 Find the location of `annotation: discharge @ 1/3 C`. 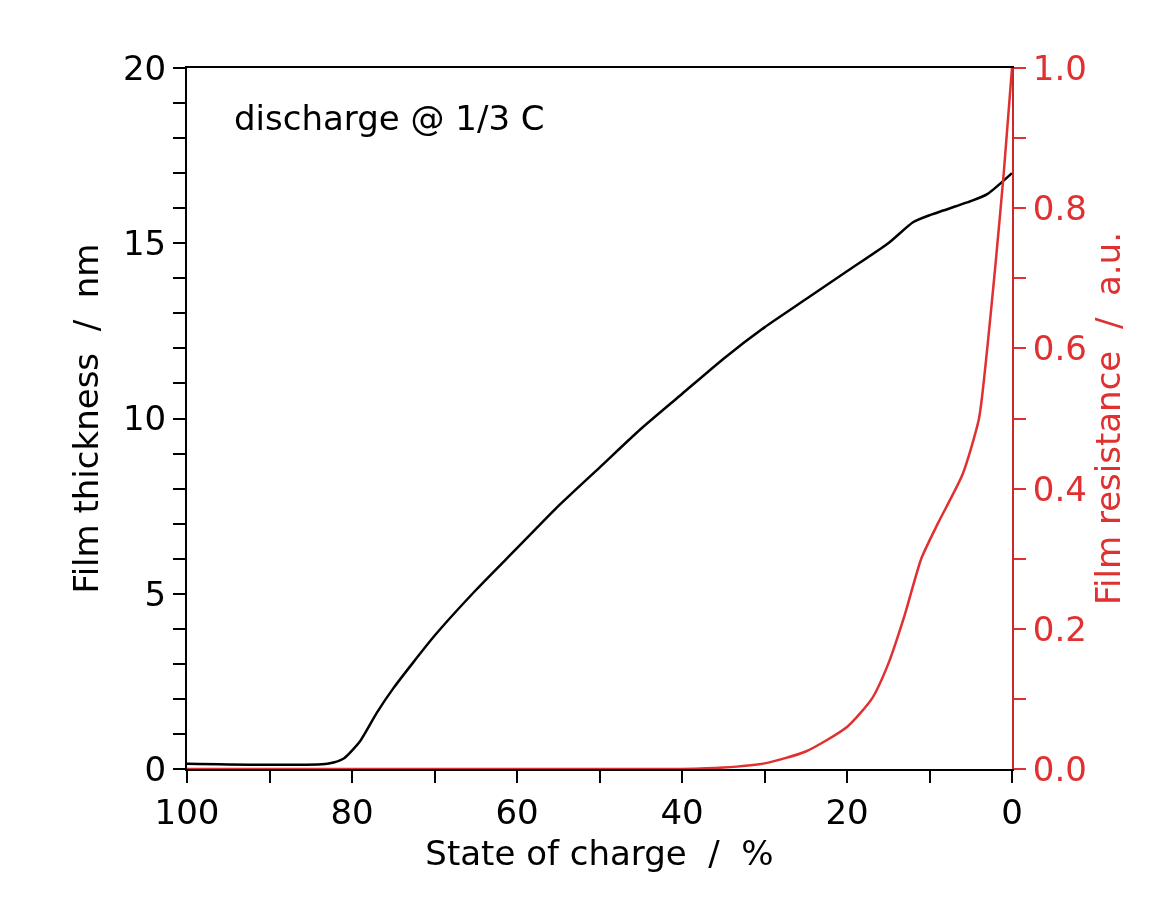

annotation: discharge @ 1/3 C is located at coordinates (389, 118).